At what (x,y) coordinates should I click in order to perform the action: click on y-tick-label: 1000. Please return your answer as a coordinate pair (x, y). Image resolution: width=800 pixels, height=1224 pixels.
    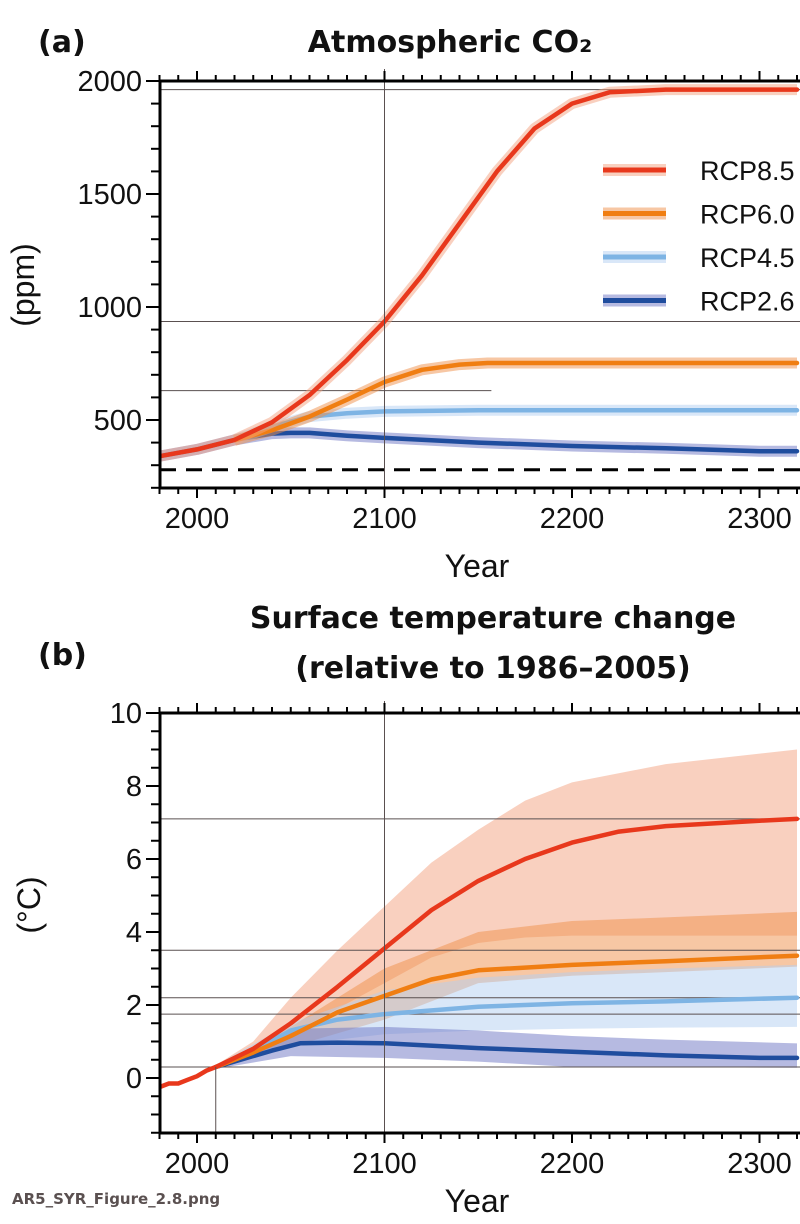
    Looking at the image, I should click on (109, 308).